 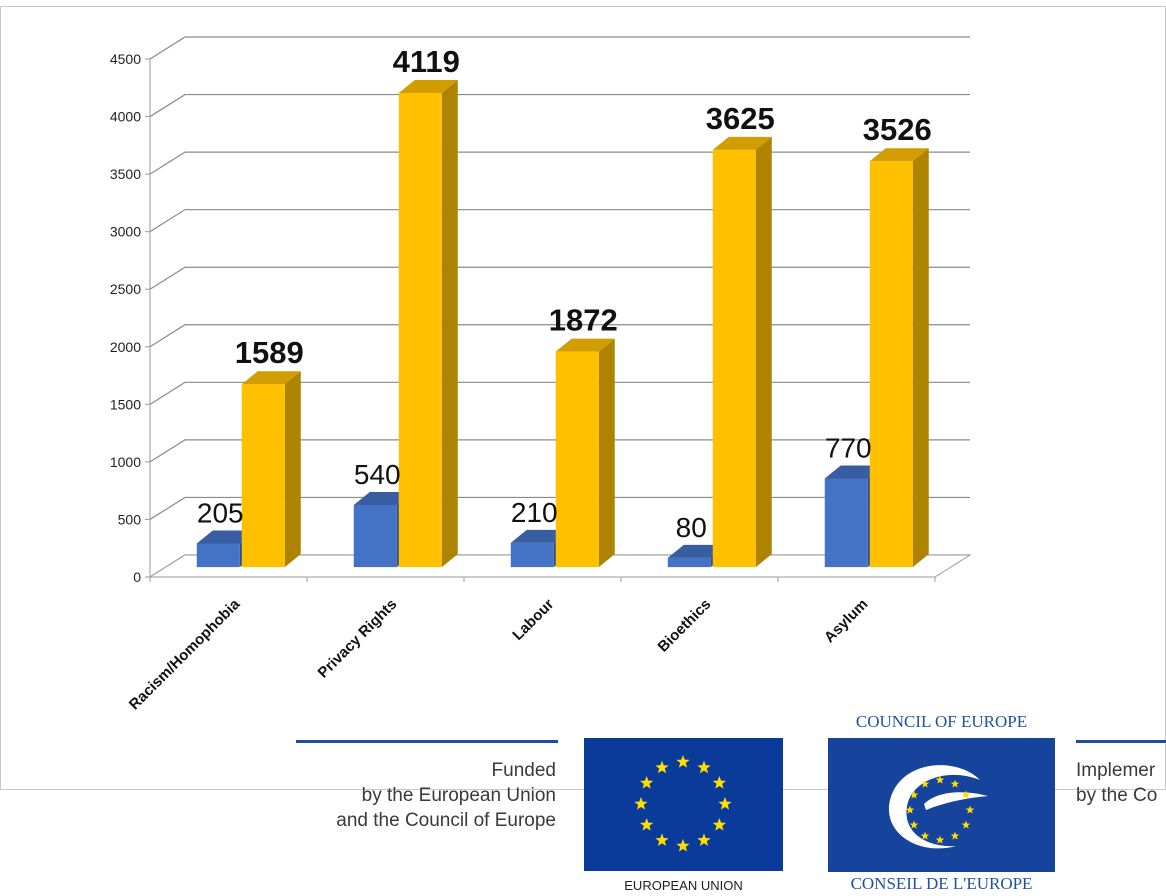 I want to click on funded-line-1: Funded, so click(x=523, y=770).